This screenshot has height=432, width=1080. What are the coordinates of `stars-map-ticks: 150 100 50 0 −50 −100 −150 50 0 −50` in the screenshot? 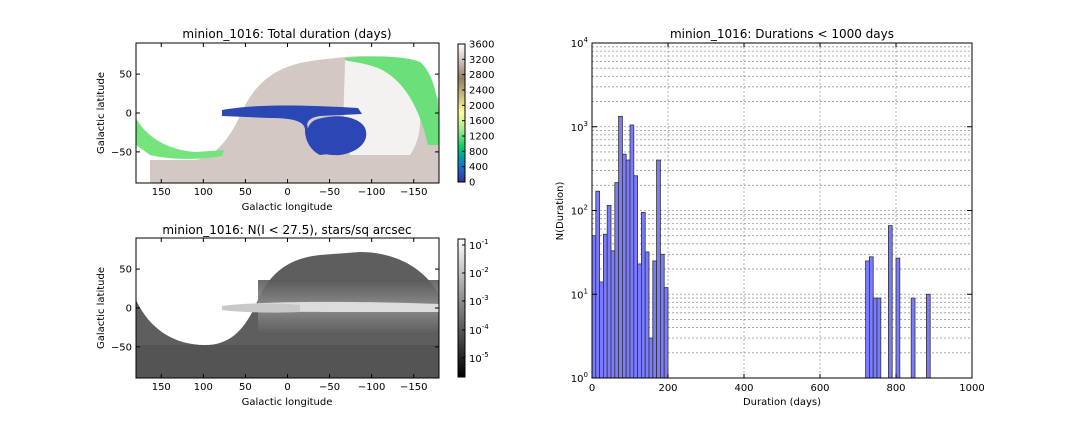 It's located at (275, 315).